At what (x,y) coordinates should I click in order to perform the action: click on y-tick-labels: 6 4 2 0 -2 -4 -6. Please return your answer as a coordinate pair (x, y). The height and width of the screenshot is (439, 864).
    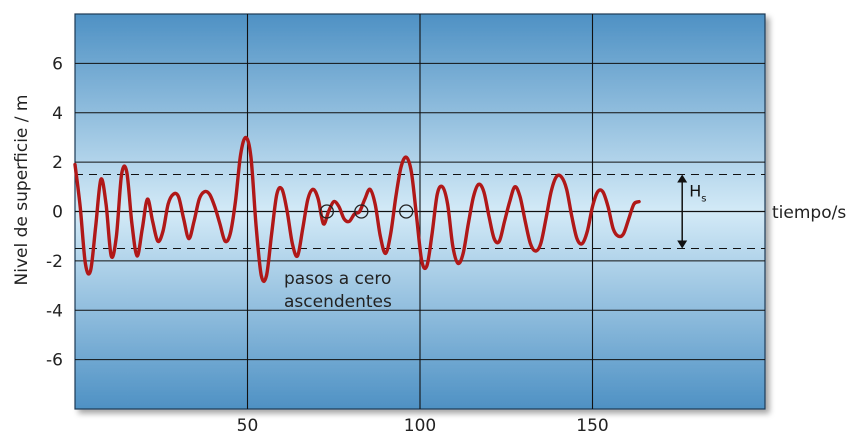
    Looking at the image, I should click on (54, 212).